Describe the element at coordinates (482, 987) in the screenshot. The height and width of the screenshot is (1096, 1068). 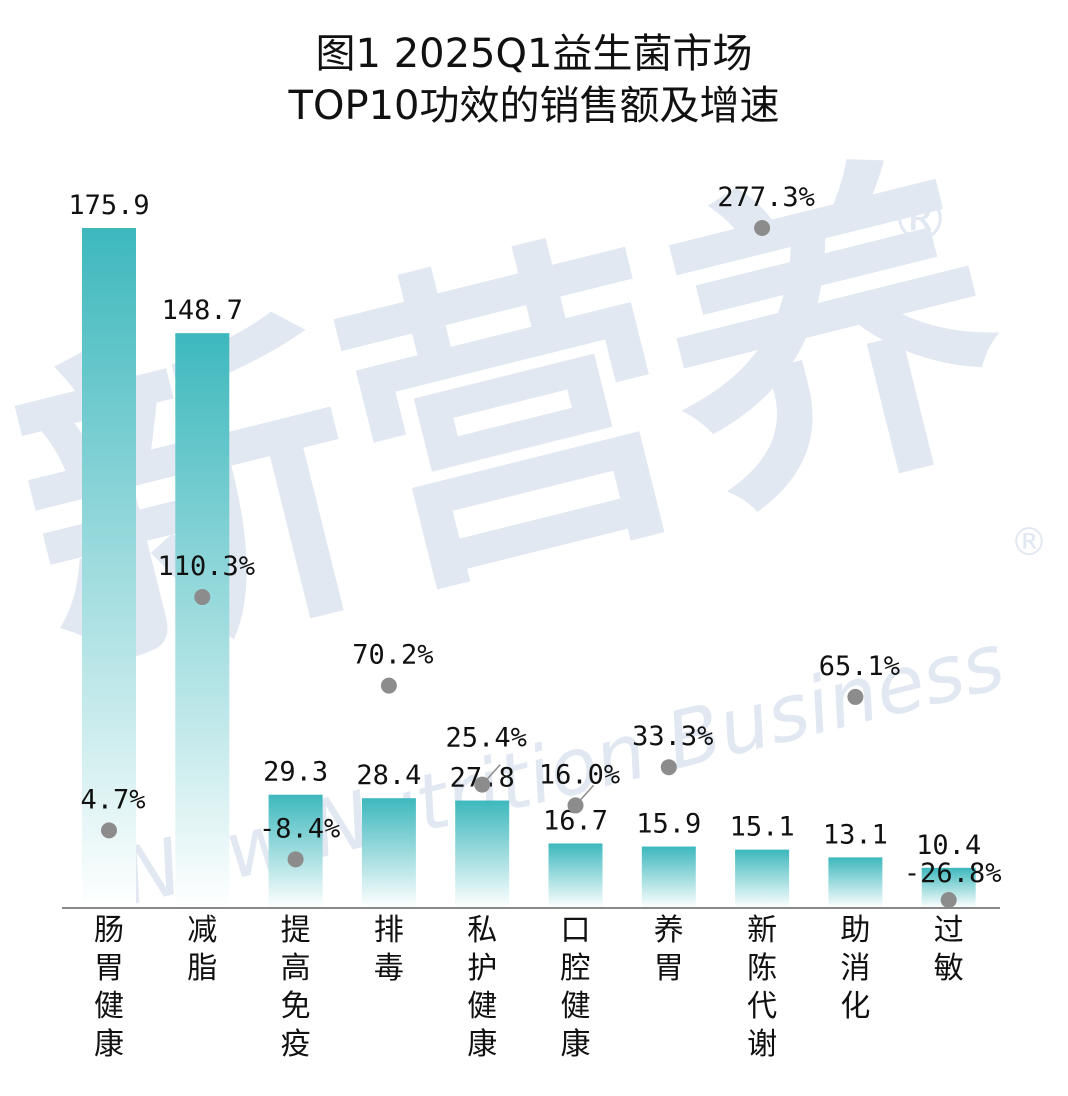
I see `category-label-5: 私护健康` at that location.